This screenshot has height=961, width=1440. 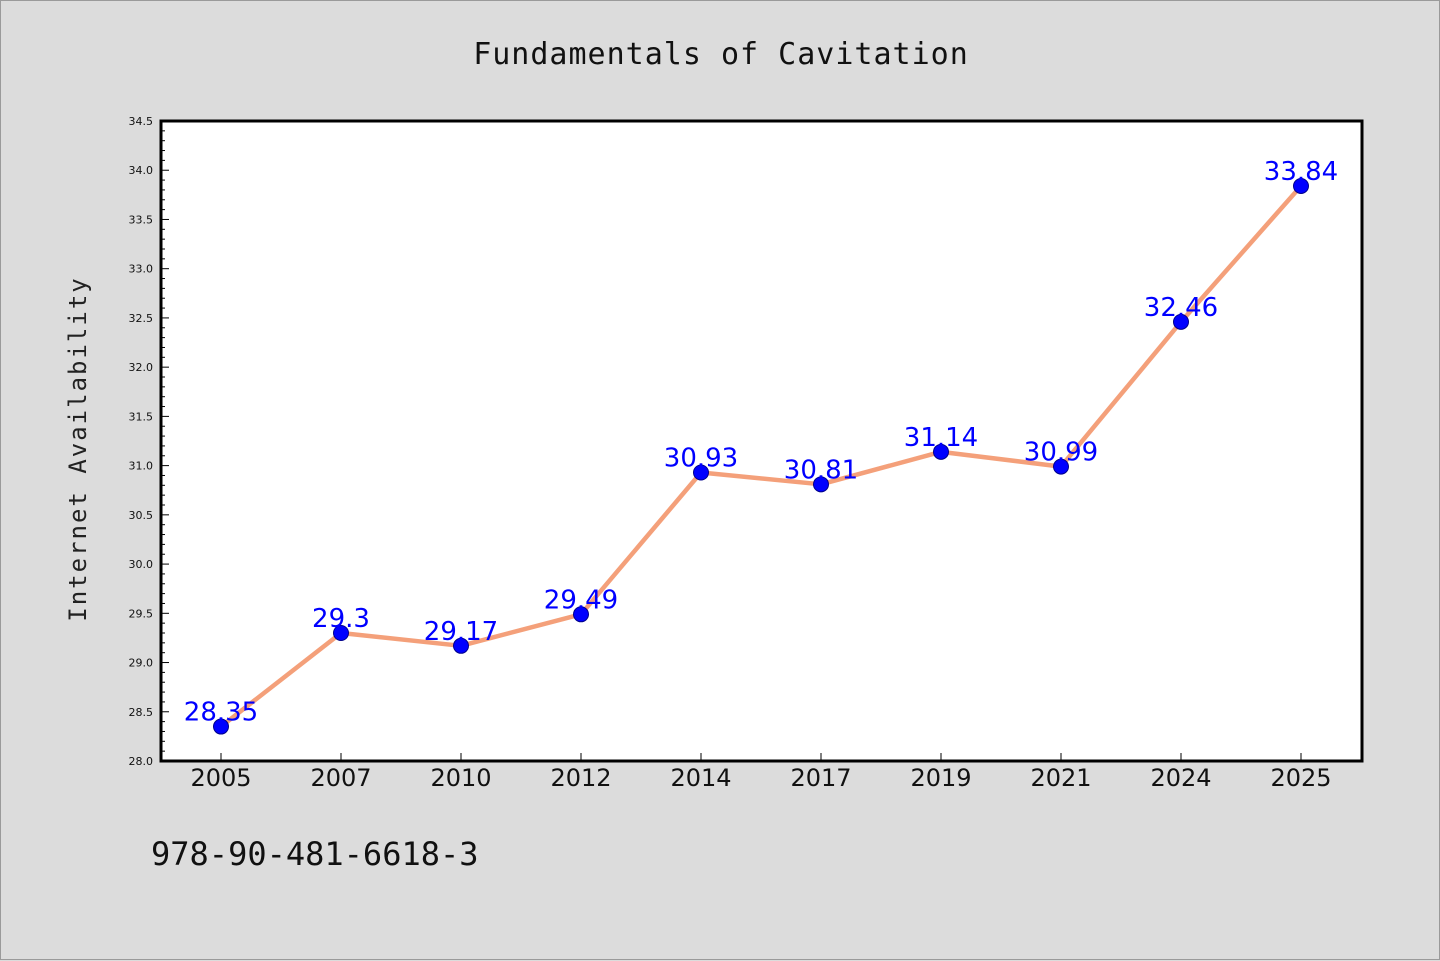 What do you see at coordinates (820, 778) in the screenshot?
I see `x-tick-label: 2017` at bounding box center [820, 778].